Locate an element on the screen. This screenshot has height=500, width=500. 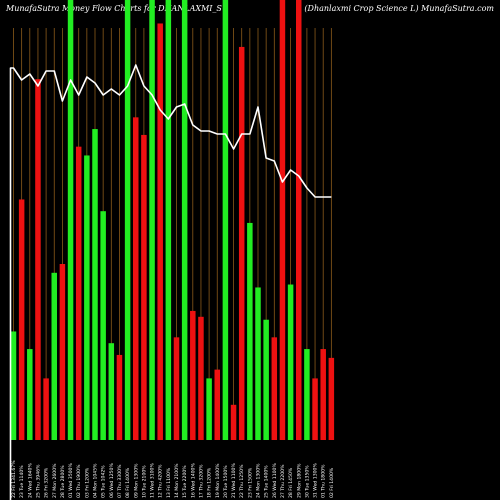
x-tick-label: 17 Thu 3200% is located at coordinates (201, 481).